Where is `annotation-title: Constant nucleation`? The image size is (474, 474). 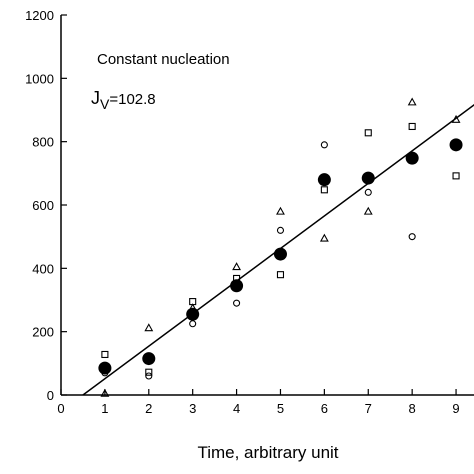
annotation-title: Constant nucleation is located at coordinates (163, 59).